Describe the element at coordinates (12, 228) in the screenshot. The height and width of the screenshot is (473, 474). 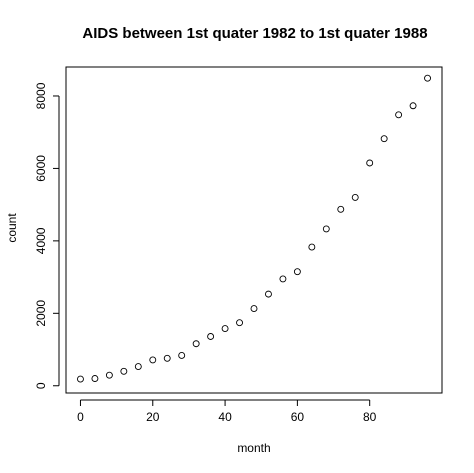
I see `y-axis-label: count` at that location.